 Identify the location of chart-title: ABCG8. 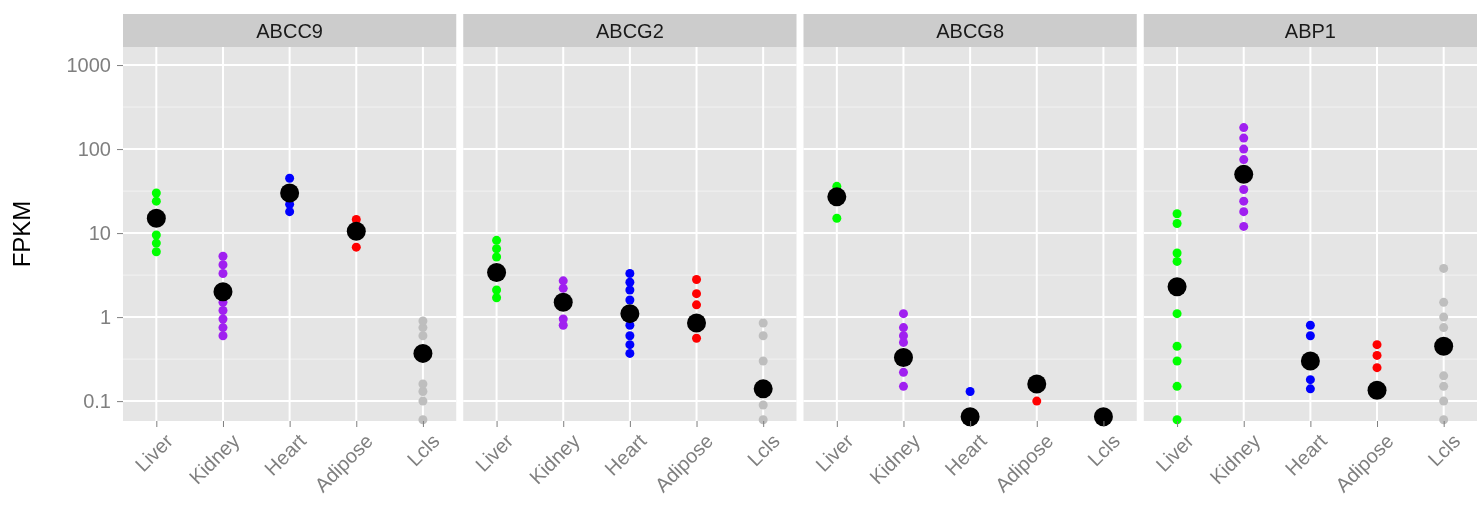
(970, 30).